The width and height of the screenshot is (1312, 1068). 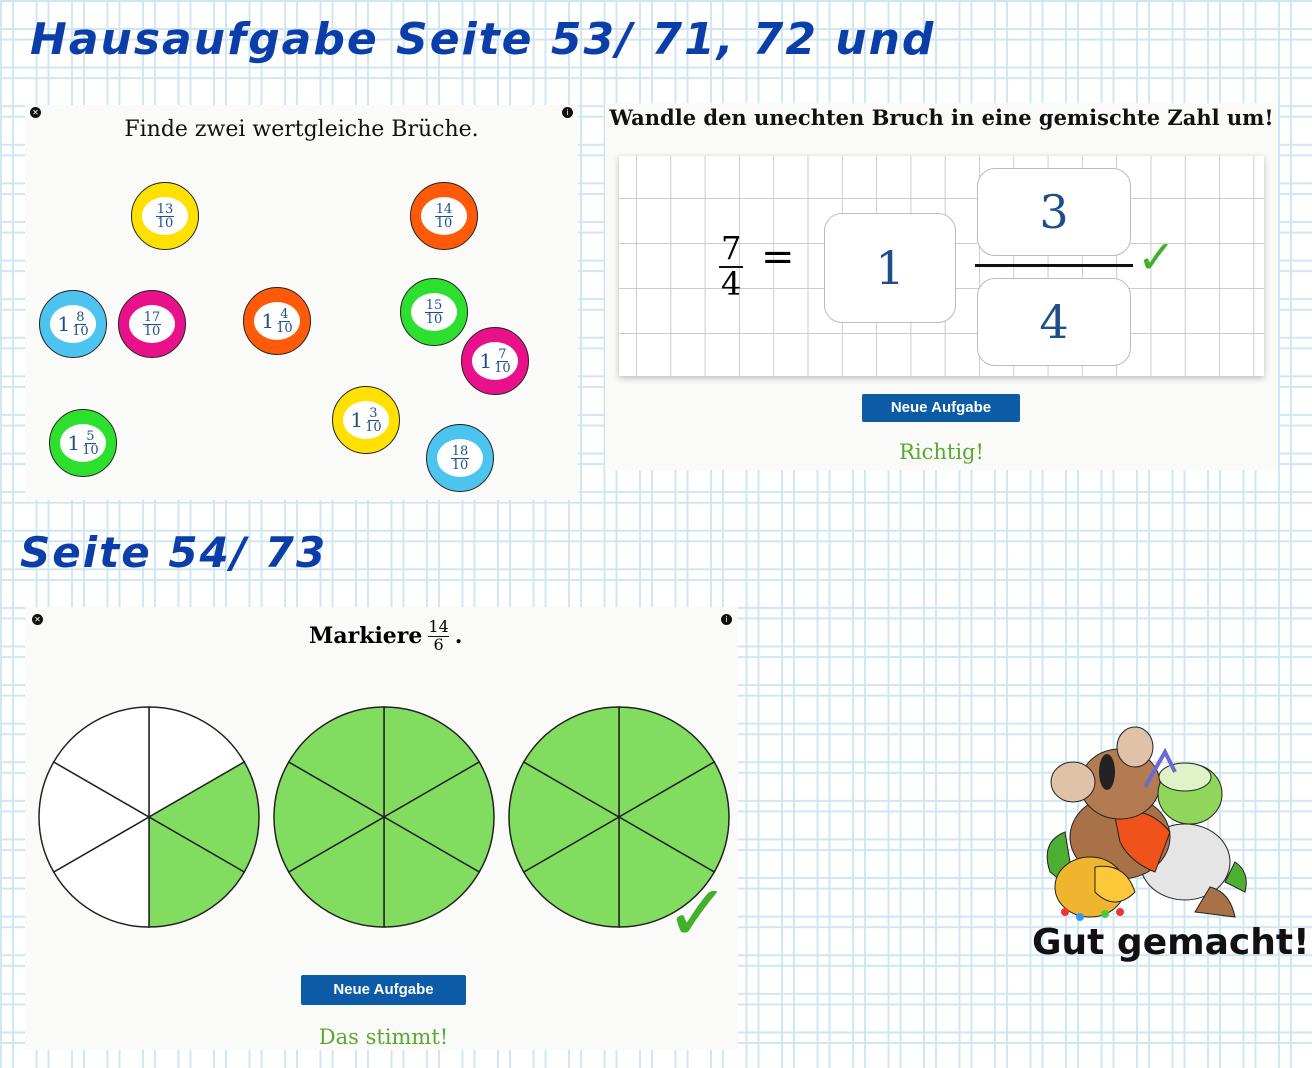 I want to click on fraction: 8 10, so click(x=80, y=324).